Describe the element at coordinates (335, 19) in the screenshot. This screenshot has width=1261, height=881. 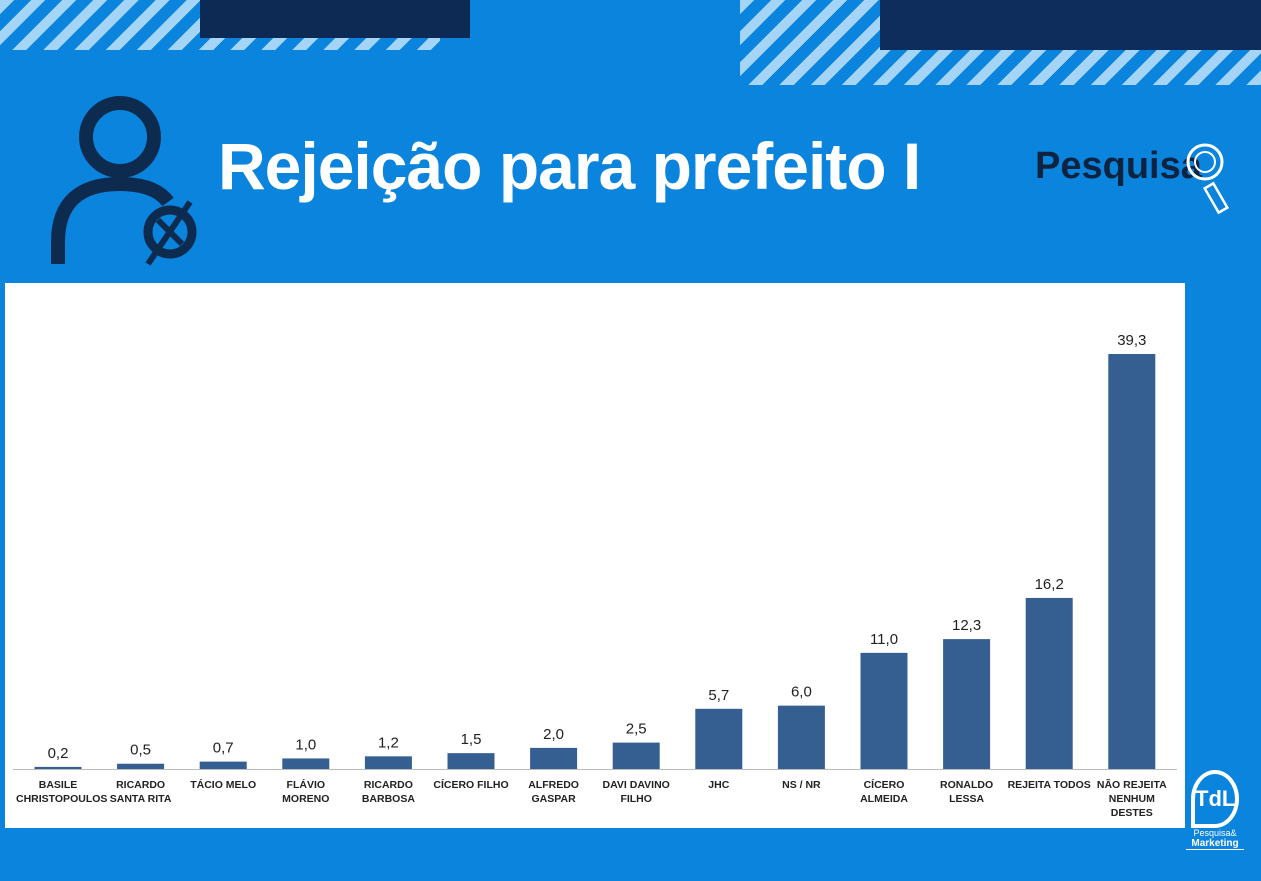
I see `decor-dark-left` at that location.